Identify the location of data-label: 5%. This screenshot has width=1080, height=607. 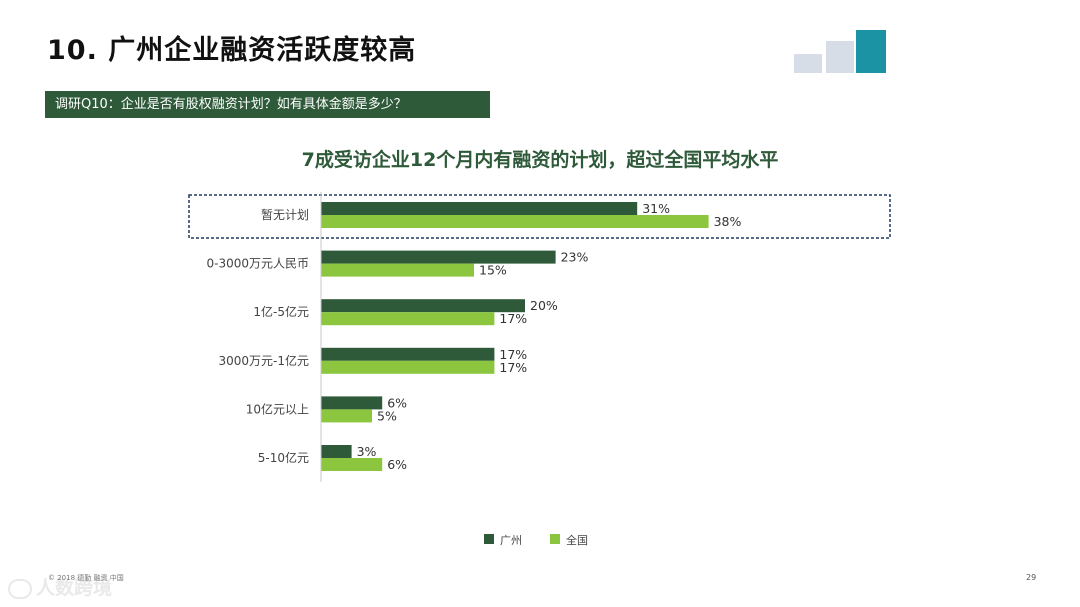
(387, 415).